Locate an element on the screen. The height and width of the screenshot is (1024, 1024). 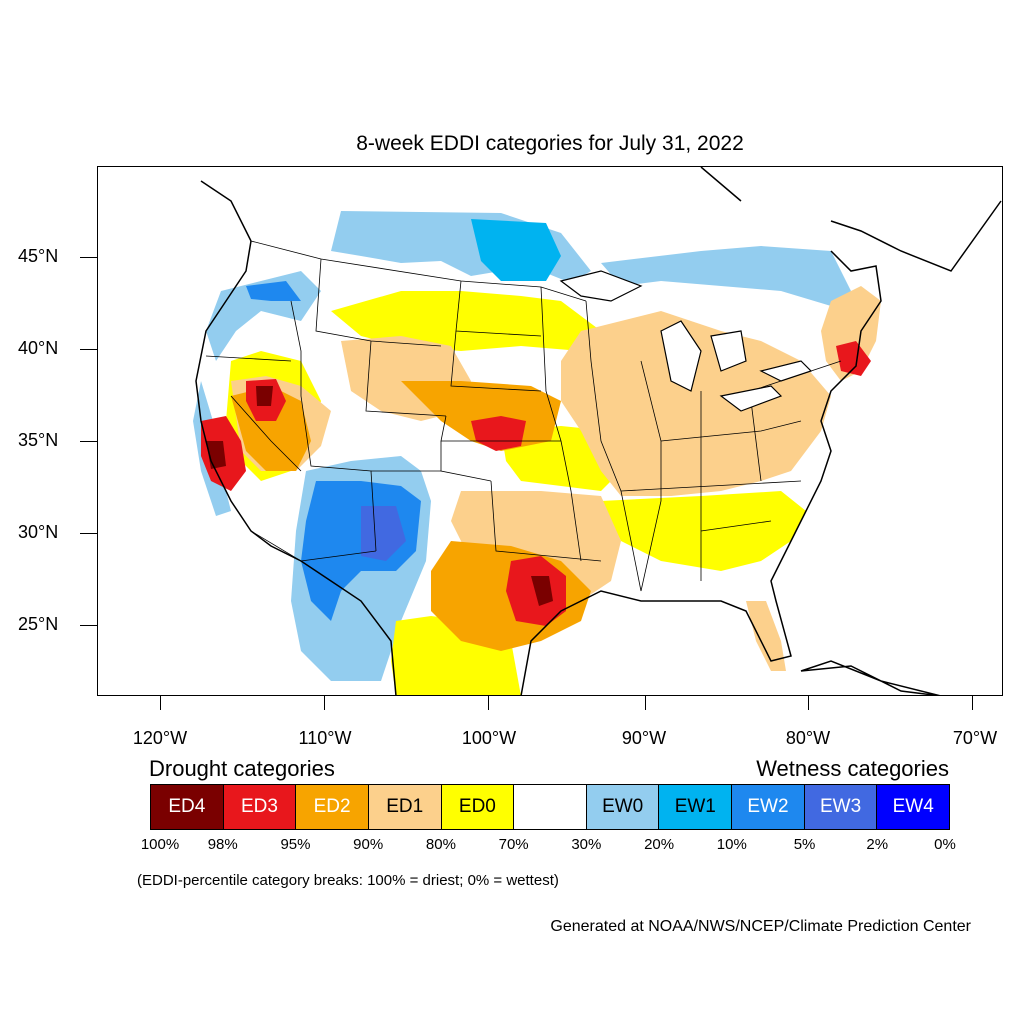
legend-swatch-ed4: ED4 is located at coordinates (187, 807).